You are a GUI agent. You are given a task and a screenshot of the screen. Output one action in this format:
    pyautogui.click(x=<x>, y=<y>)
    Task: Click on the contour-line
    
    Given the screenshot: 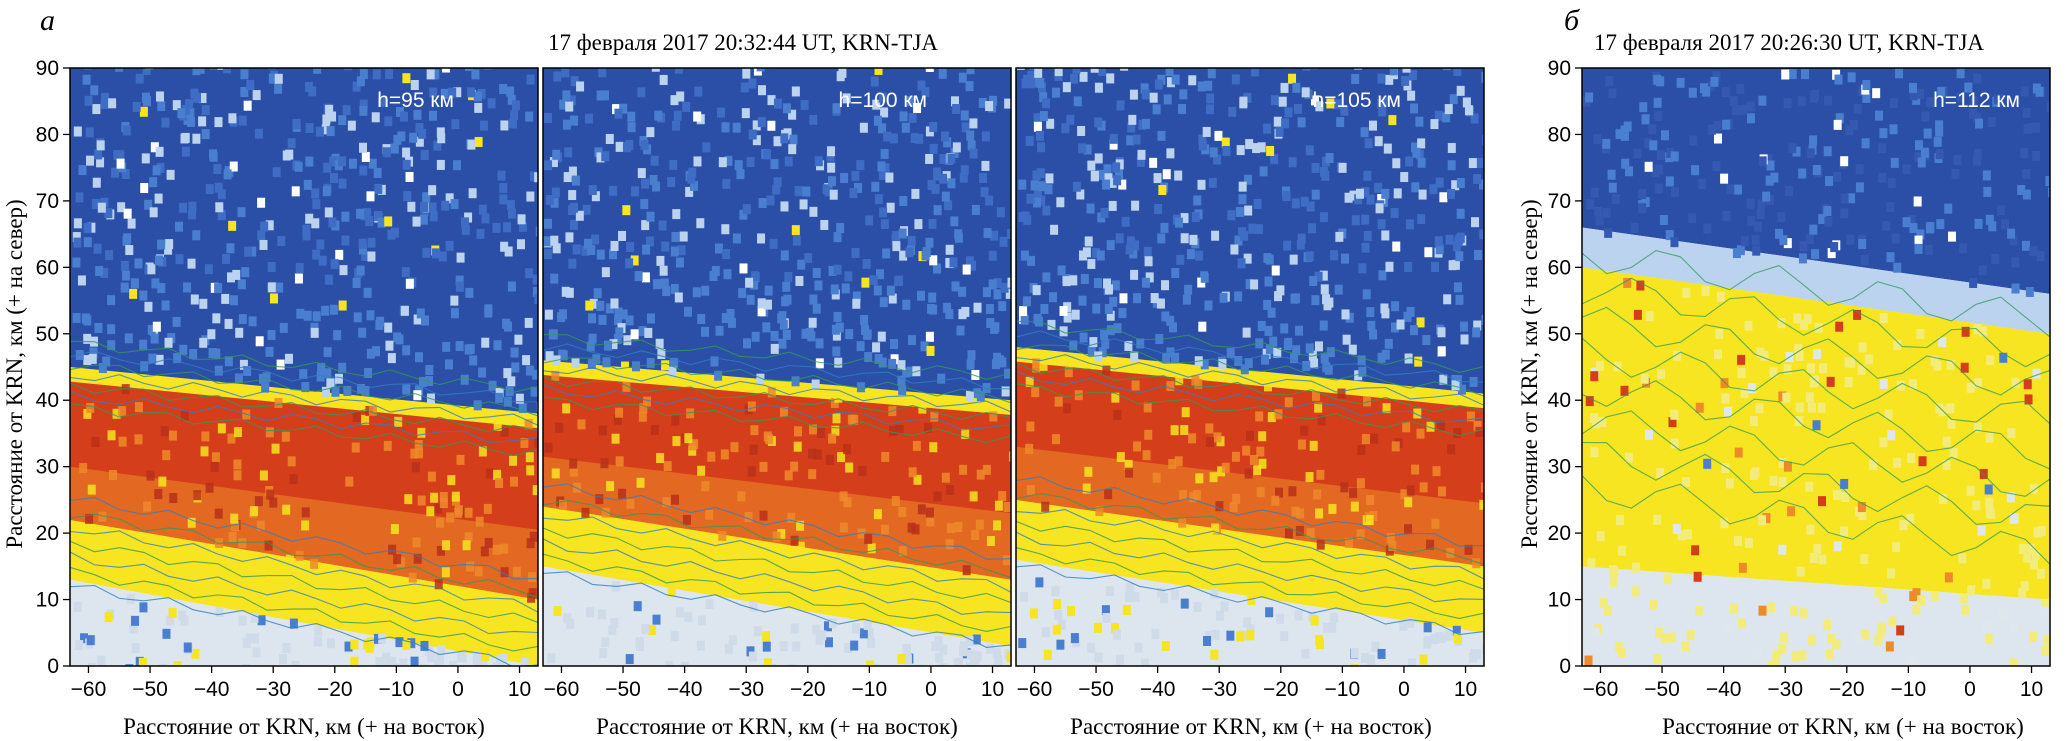 What is the action you would take?
    pyautogui.click(x=304, y=430)
    